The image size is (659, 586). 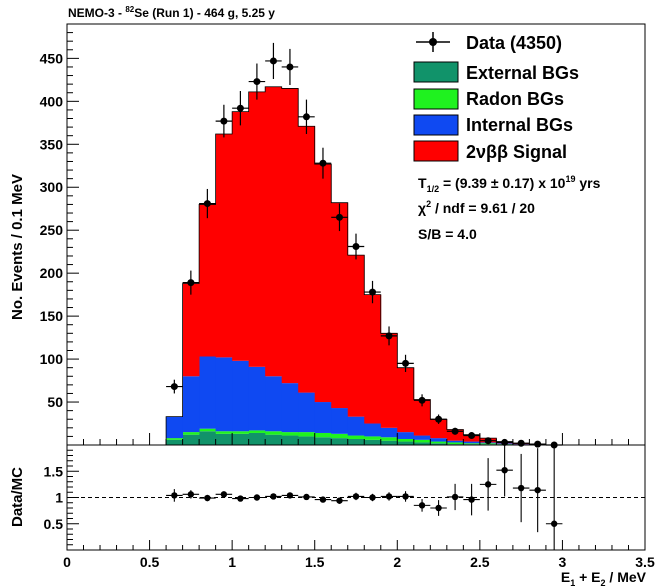 What do you see at coordinates (519, 125) in the screenshot?
I see `legend-label-internal: Internal BGs` at bounding box center [519, 125].